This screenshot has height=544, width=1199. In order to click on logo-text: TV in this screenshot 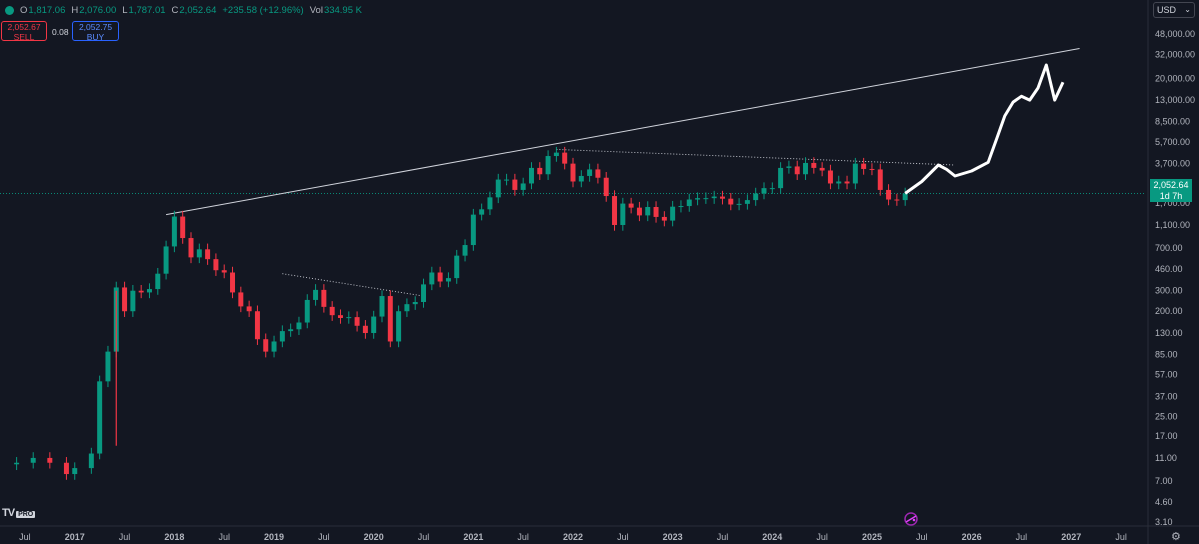, I will do `click(8, 513)`.